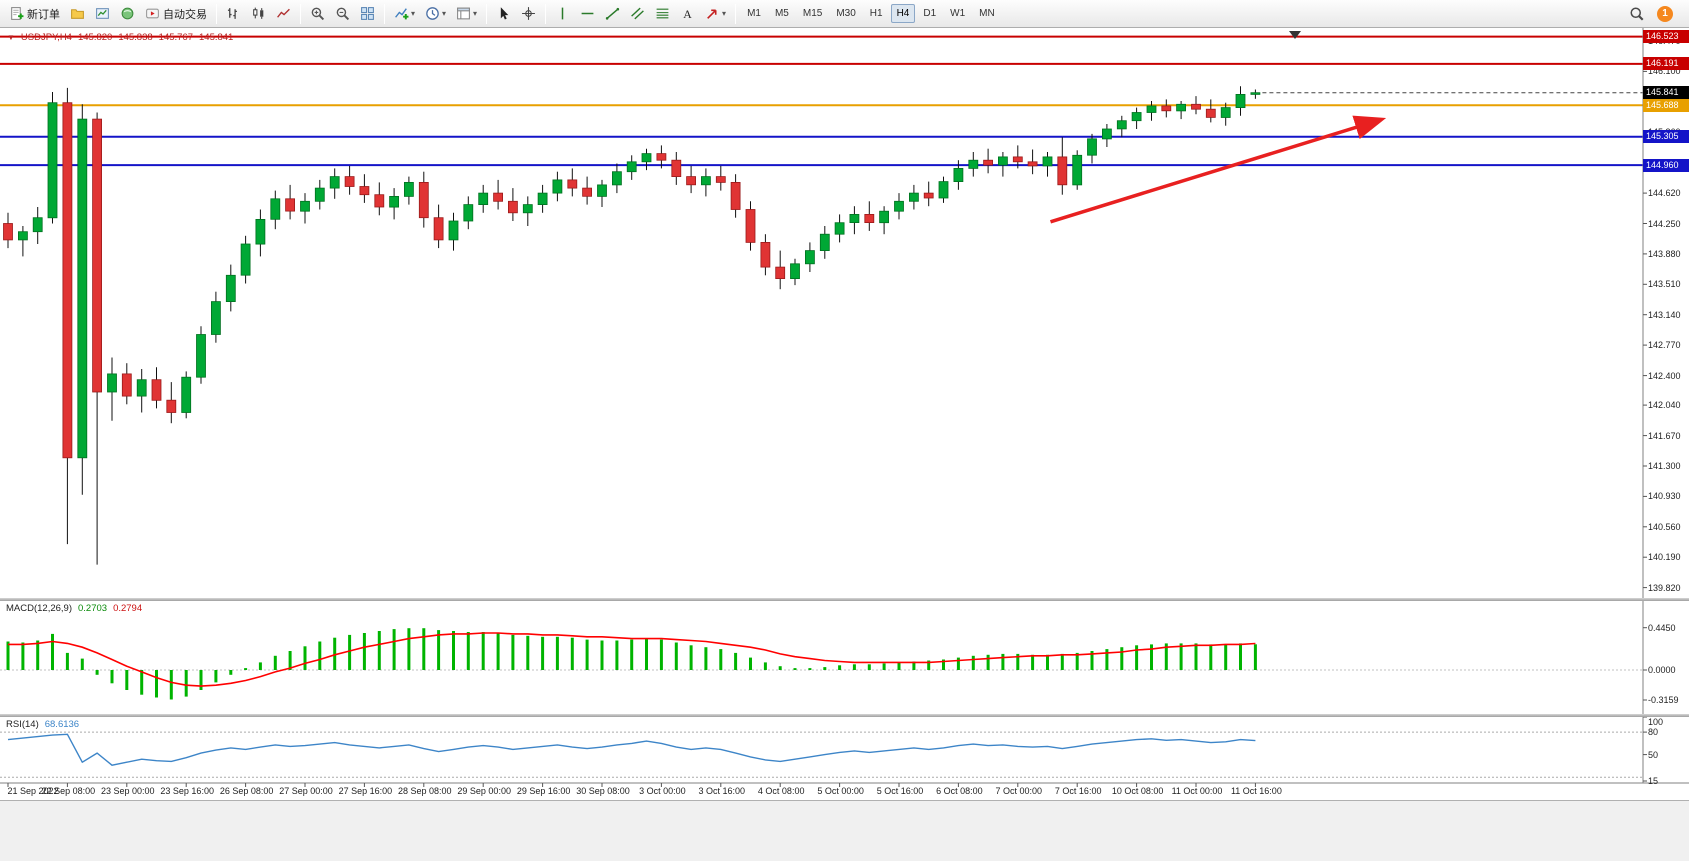  Describe the element at coordinates (1664, 405) in the screenshot. I see `price-axis-label: 142.040` at that location.